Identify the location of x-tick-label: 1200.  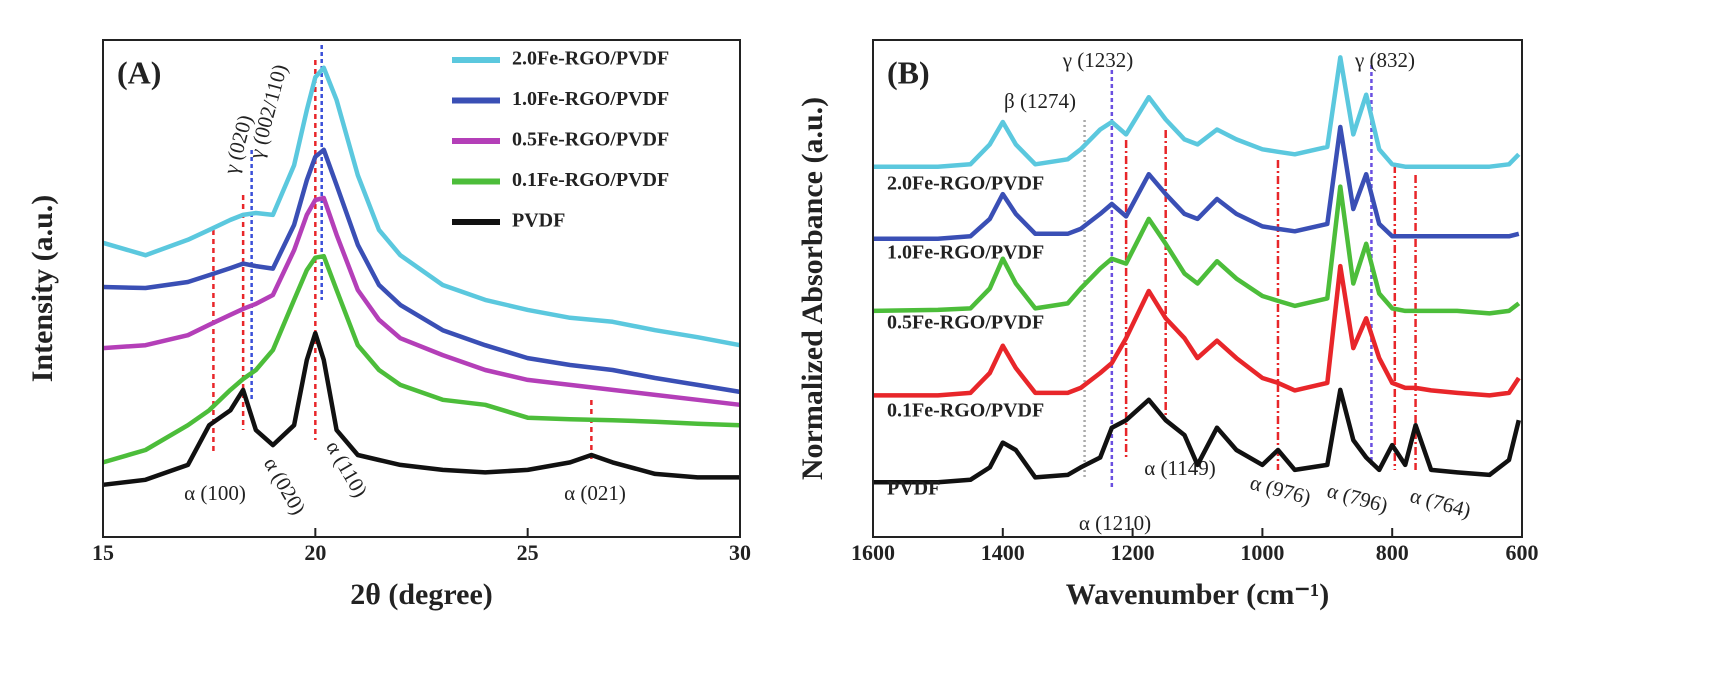
(1133, 552).